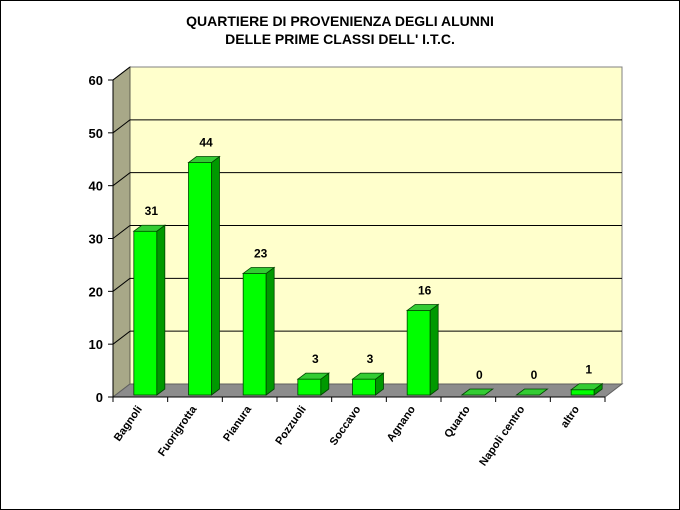 The image size is (680, 510). What do you see at coordinates (178, 431) in the screenshot?
I see `x-category-label: Fuorigrotta` at bounding box center [178, 431].